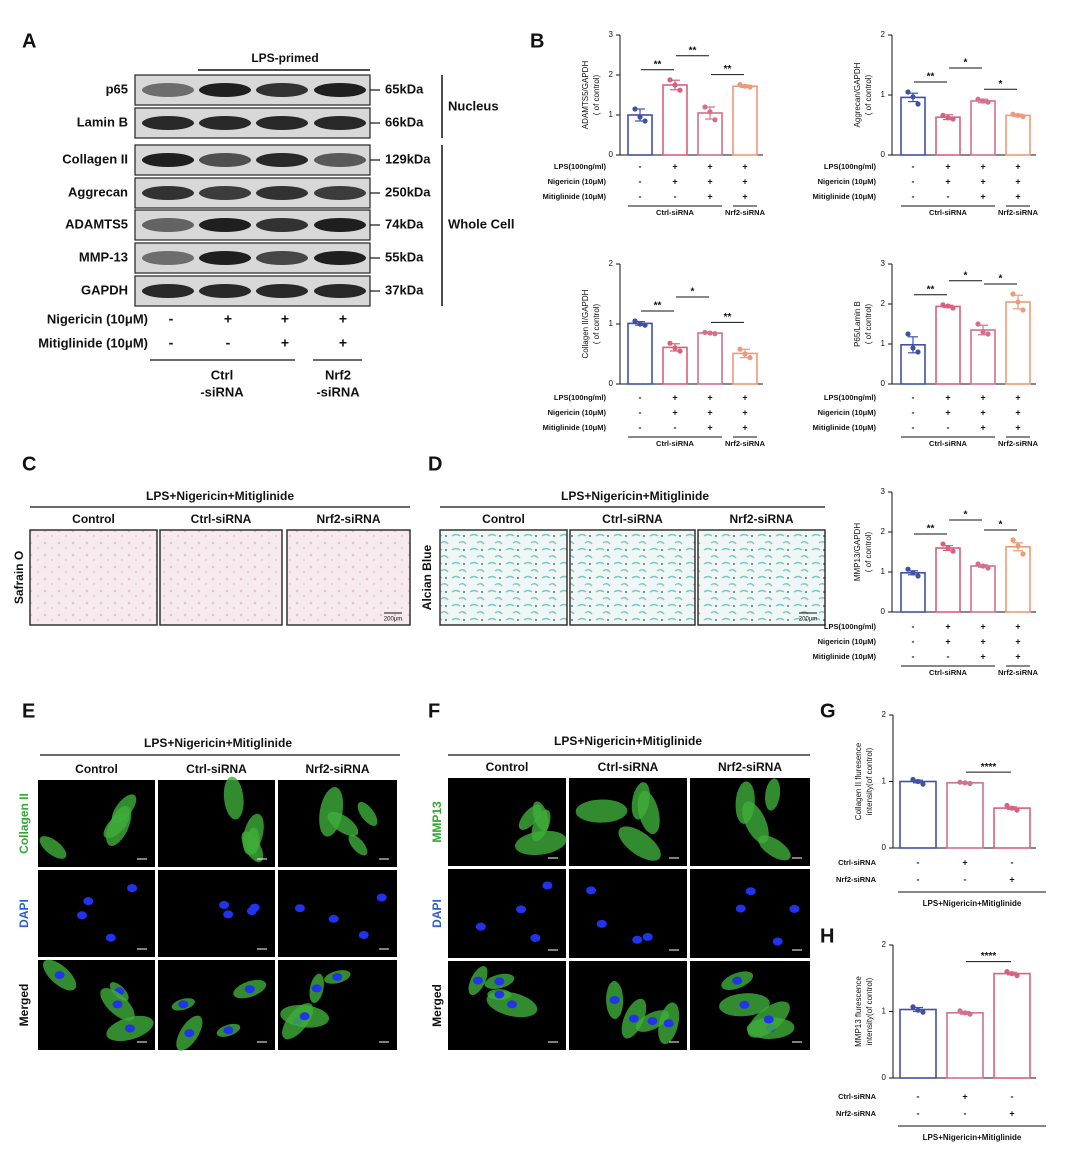 The image size is (1080, 1163). I want to click on scale-bar-label: 200μm, so click(393, 620).